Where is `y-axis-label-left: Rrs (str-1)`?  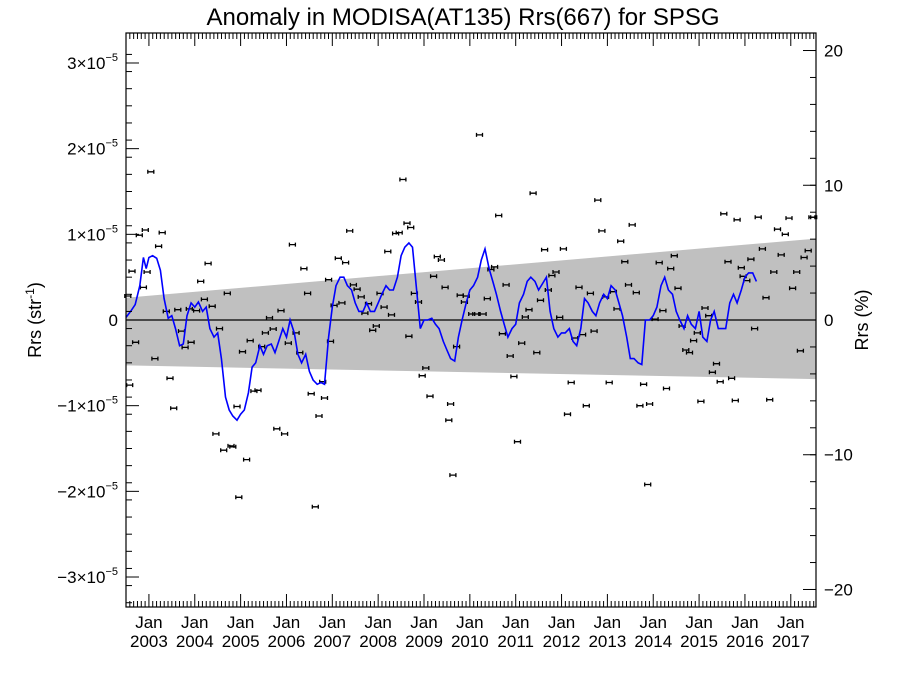 y-axis-label-left: Rrs (str-1) is located at coordinates (34, 320).